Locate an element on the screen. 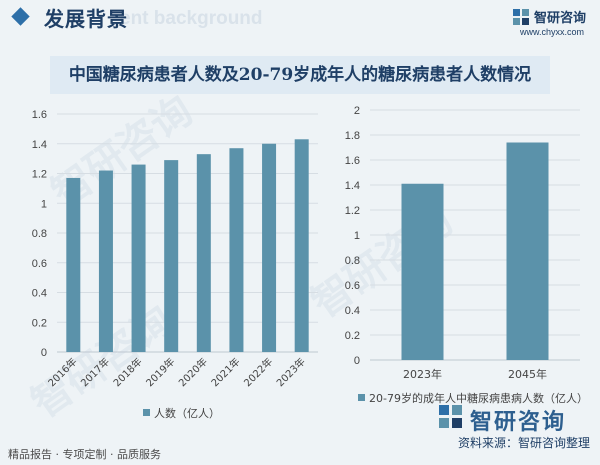  brand-url: www.chyxx.com is located at coordinates (552, 32).